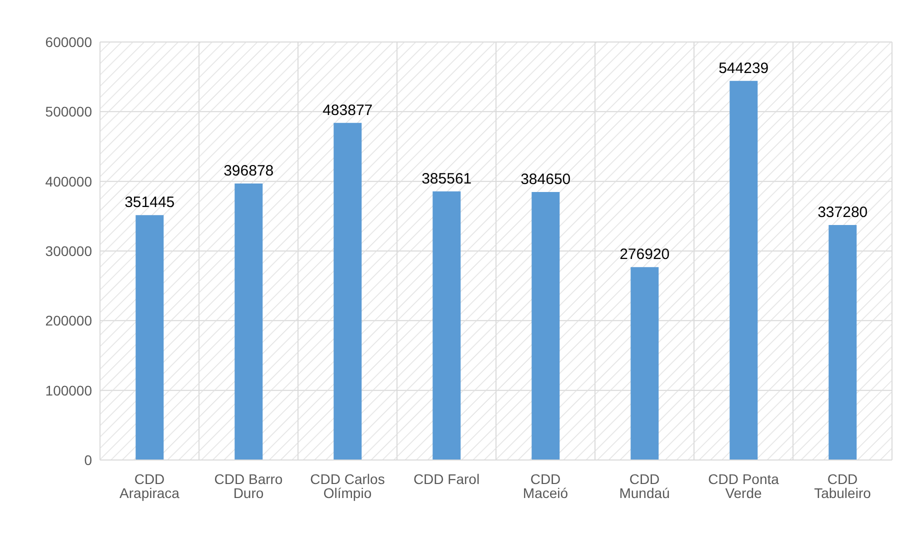 This screenshot has height=533, width=902. Describe the element at coordinates (68, 250) in the screenshot. I see `y-tick-label: 300000` at that location.